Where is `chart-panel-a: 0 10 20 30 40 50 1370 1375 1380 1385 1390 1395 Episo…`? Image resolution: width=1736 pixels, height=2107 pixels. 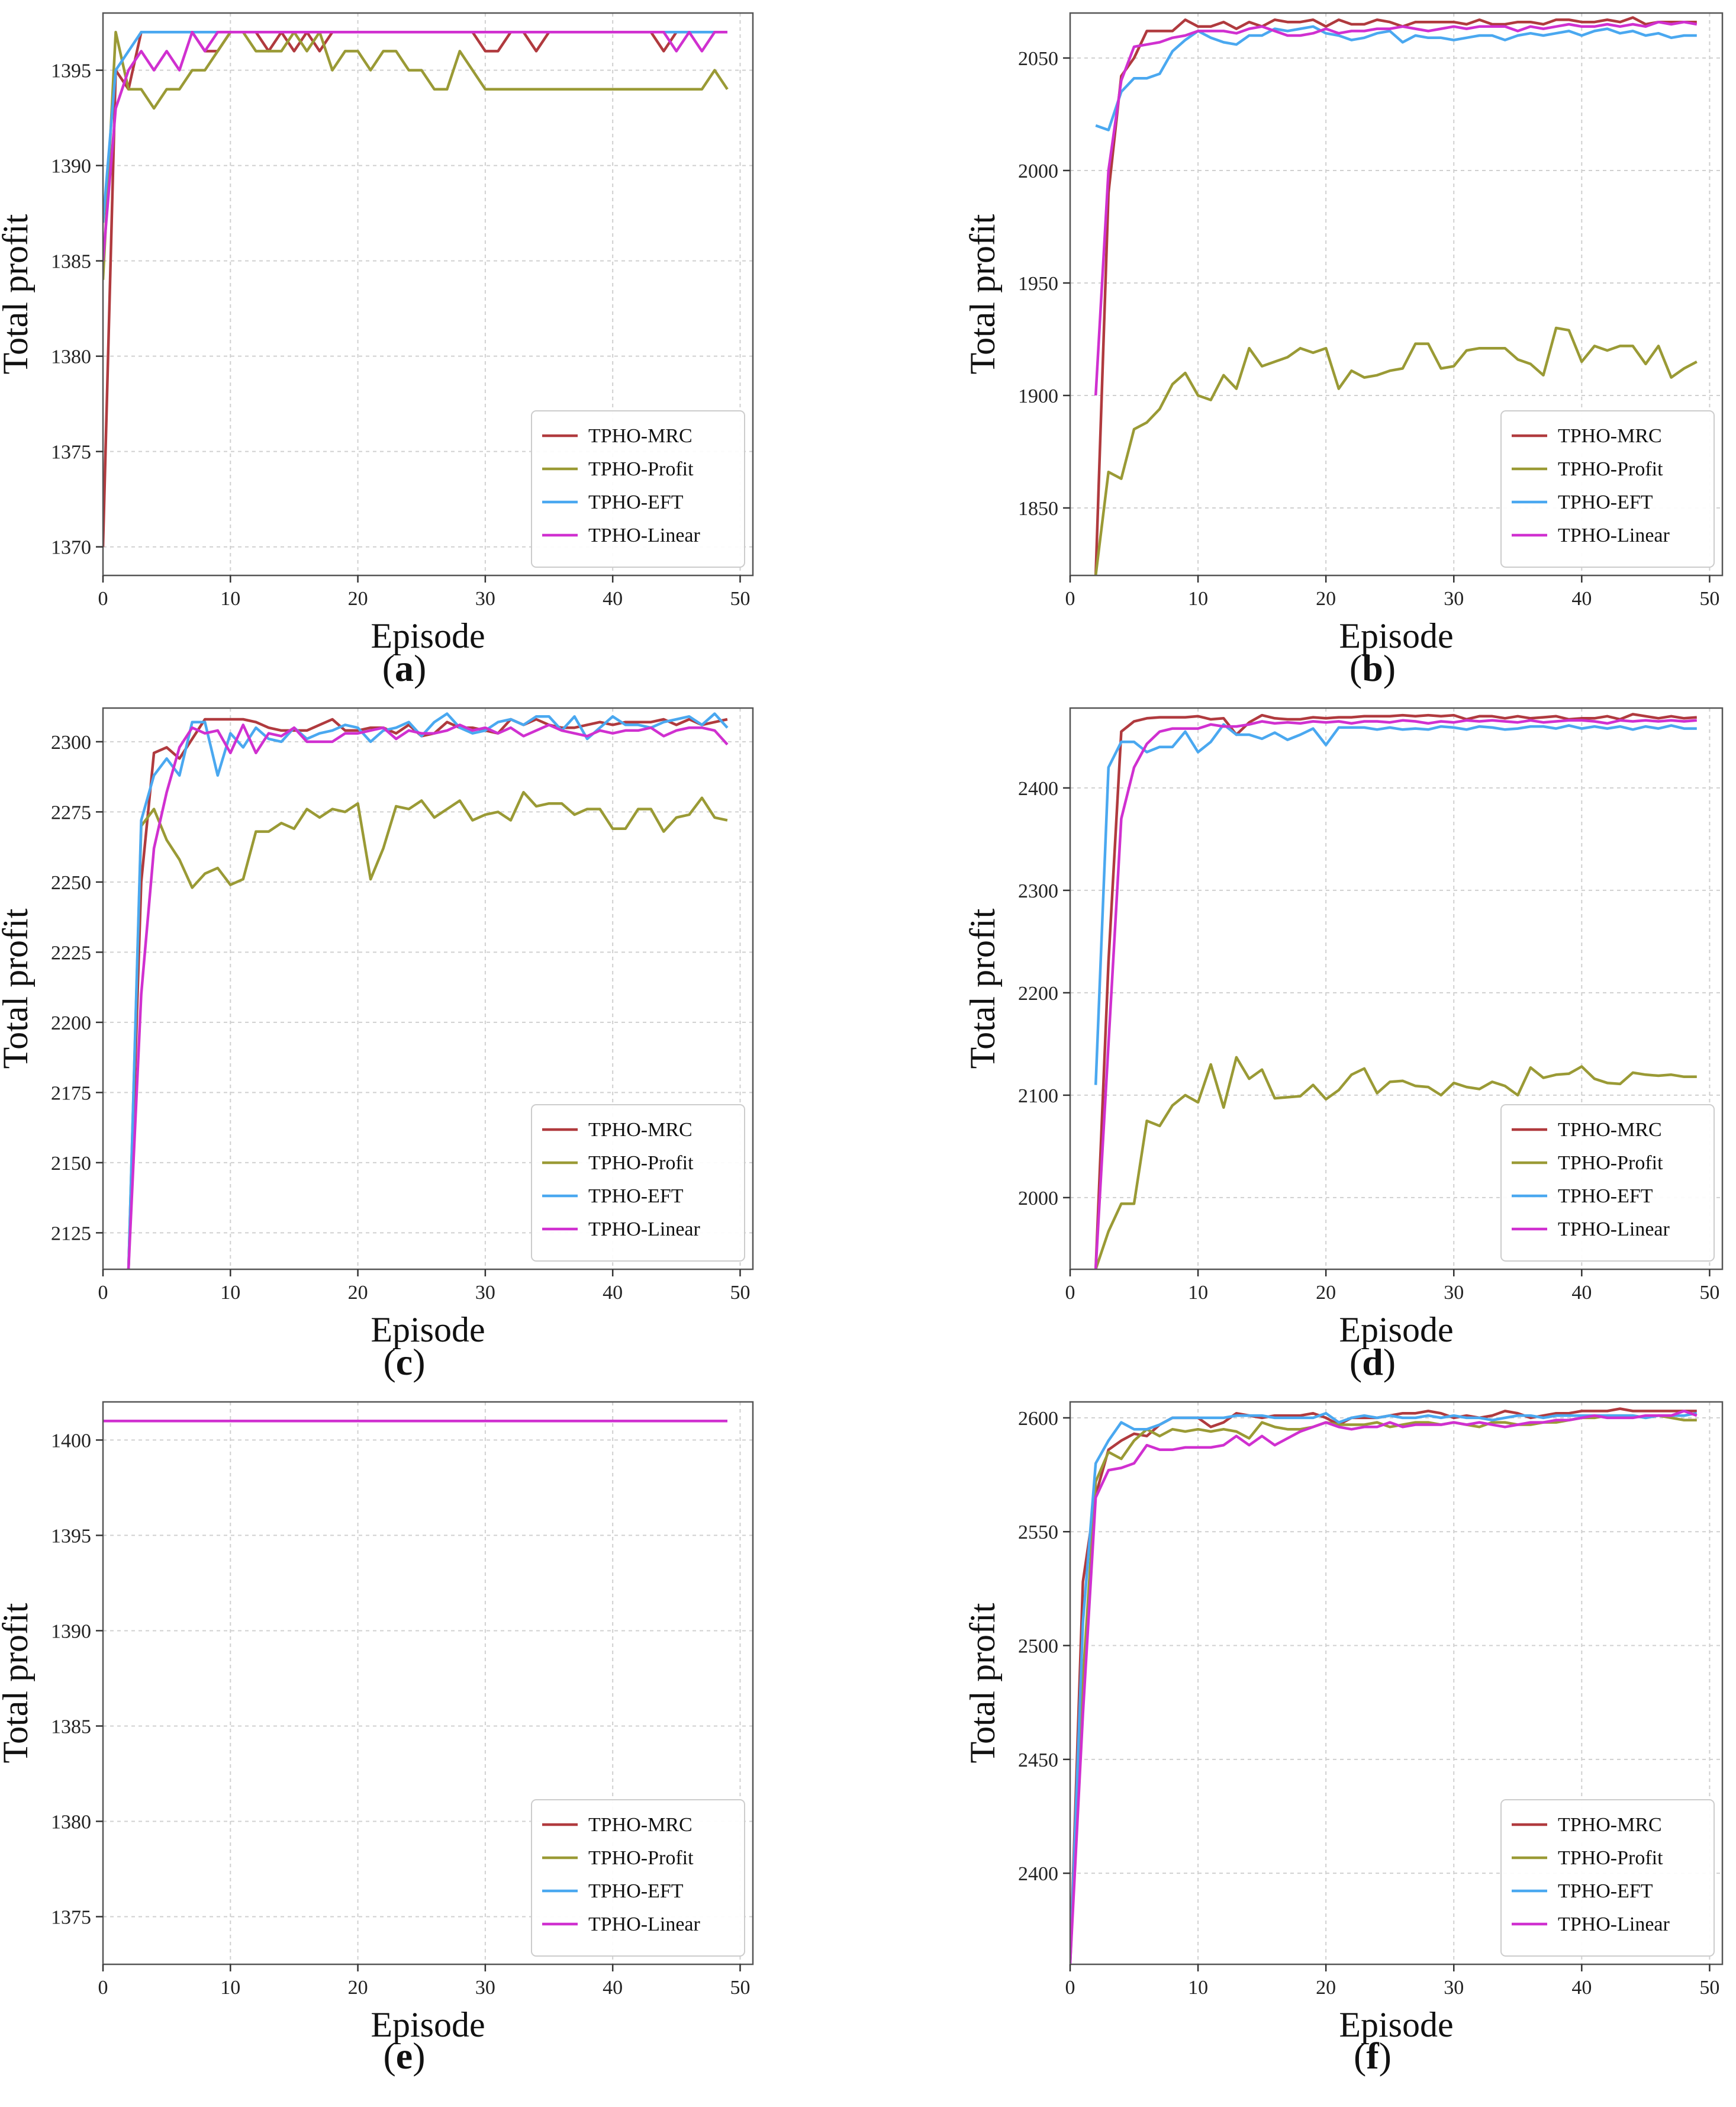 chart-panel-a: 0 10 20 30 40 50 1370 1375 1380 1385 1390 1395 Episo… is located at coordinates (377, 350).